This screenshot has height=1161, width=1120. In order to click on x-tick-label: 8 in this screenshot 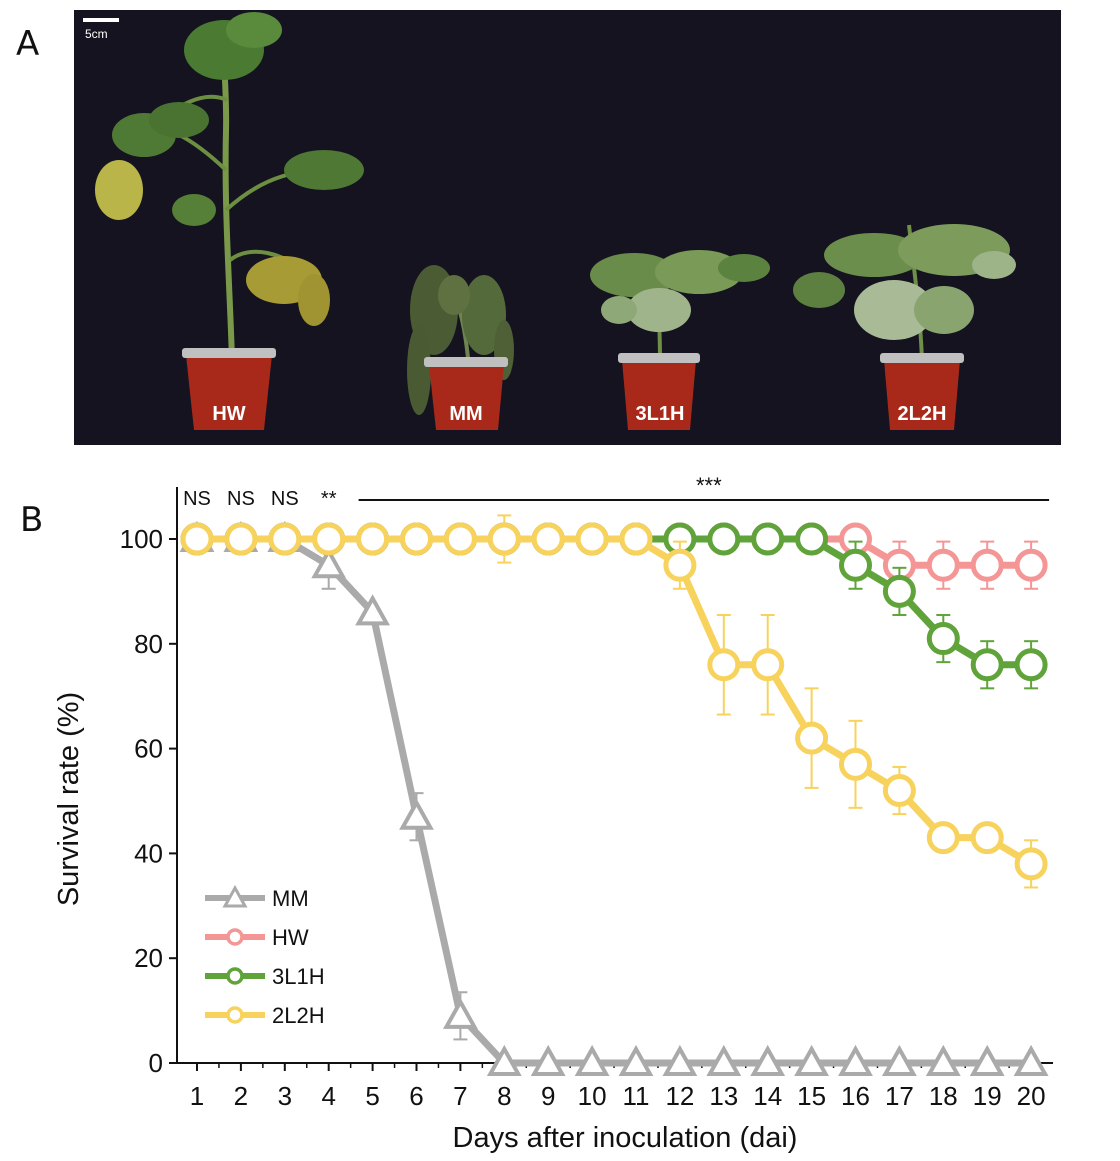, I will do `click(504, 1096)`.